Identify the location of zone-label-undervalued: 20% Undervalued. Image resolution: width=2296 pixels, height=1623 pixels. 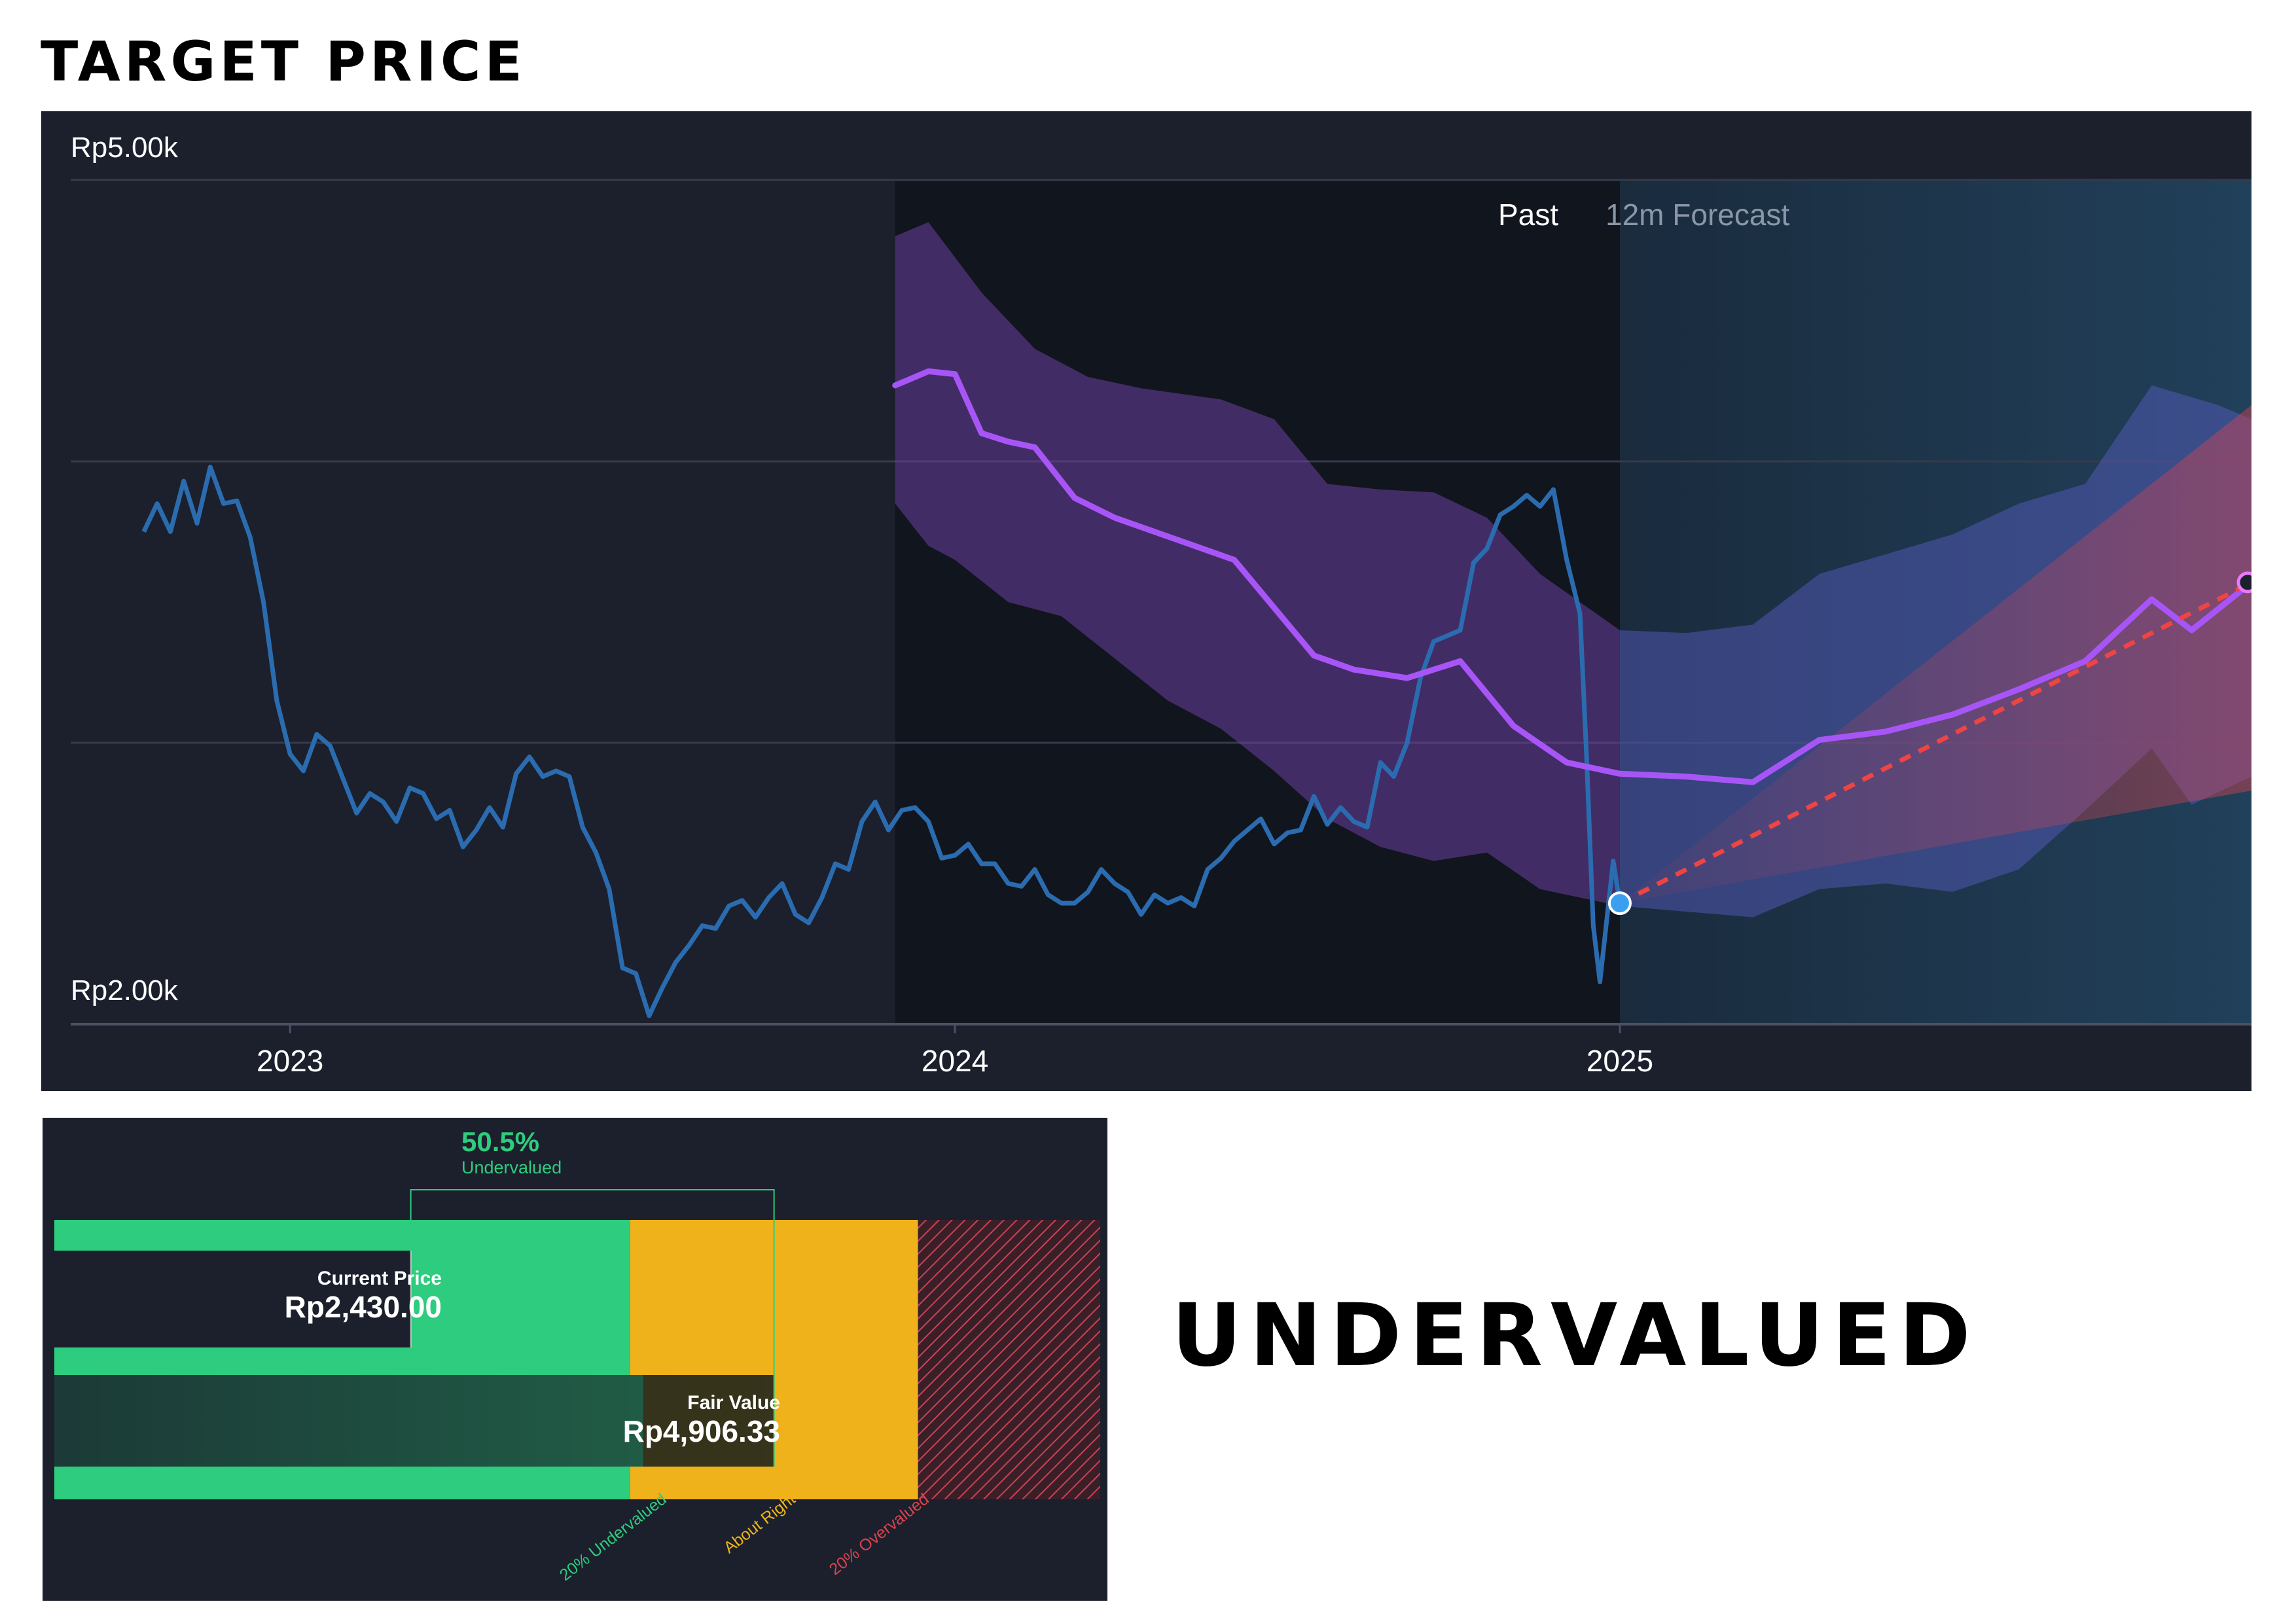
(613, 1537).